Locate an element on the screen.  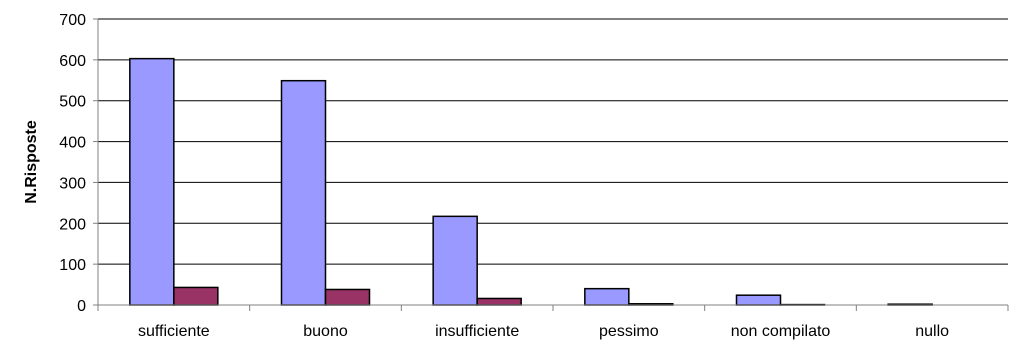
x-tick-label: nullo is located at coordinates (932, 331).